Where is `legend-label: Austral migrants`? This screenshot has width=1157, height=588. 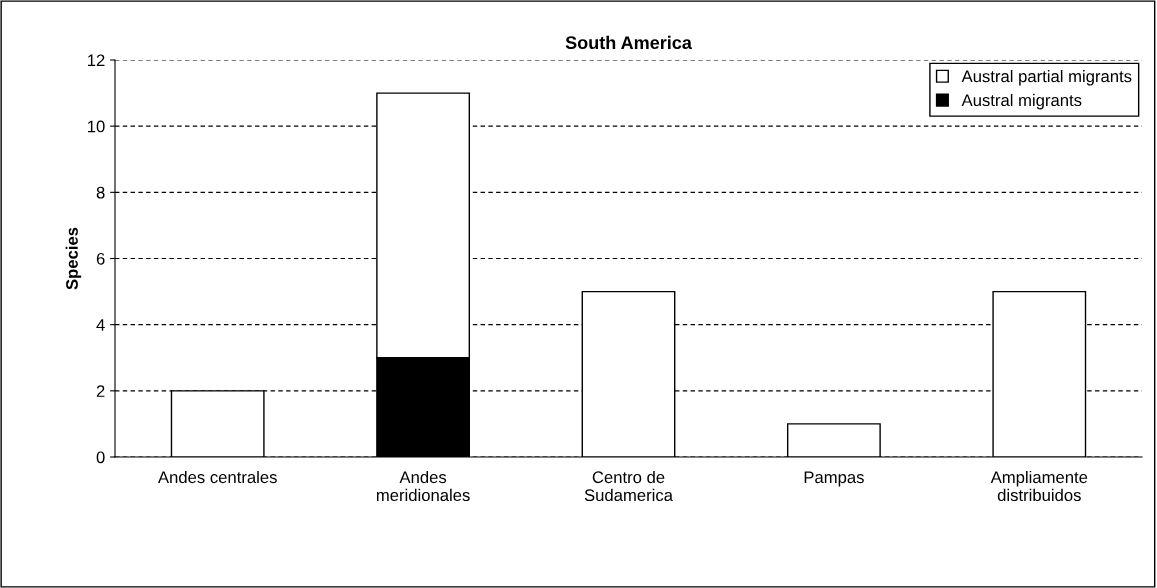 legend-label: Austral migrants is located at coordinates (1021, 101).